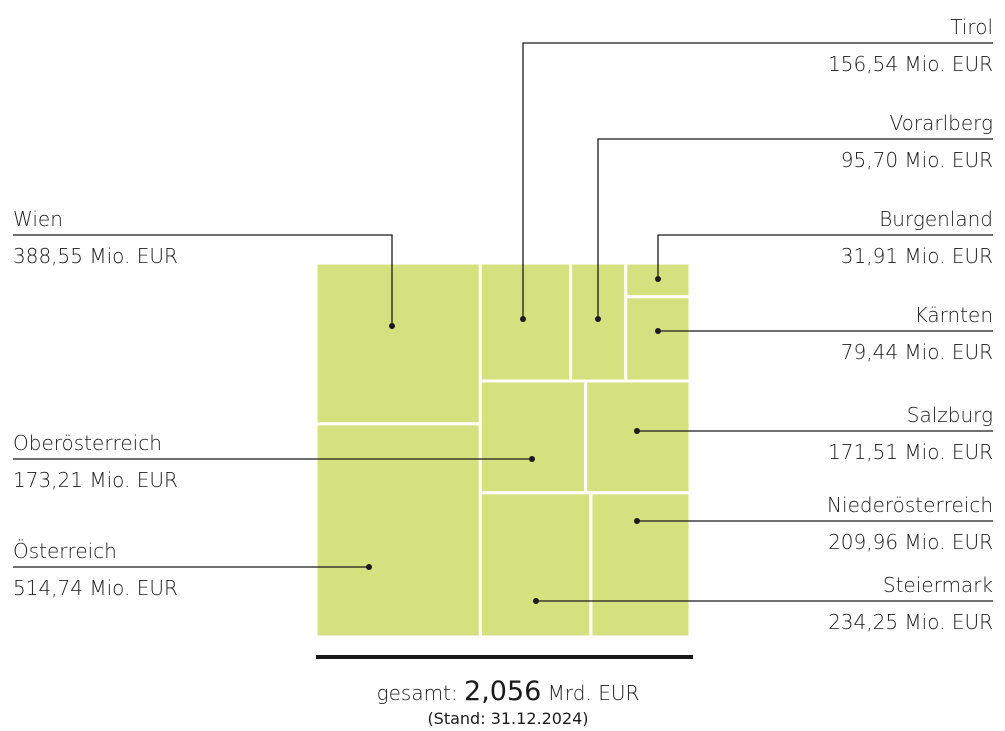  I want to click on label-value-wien: 388,55 Mio. EUR, so click(95, 256).